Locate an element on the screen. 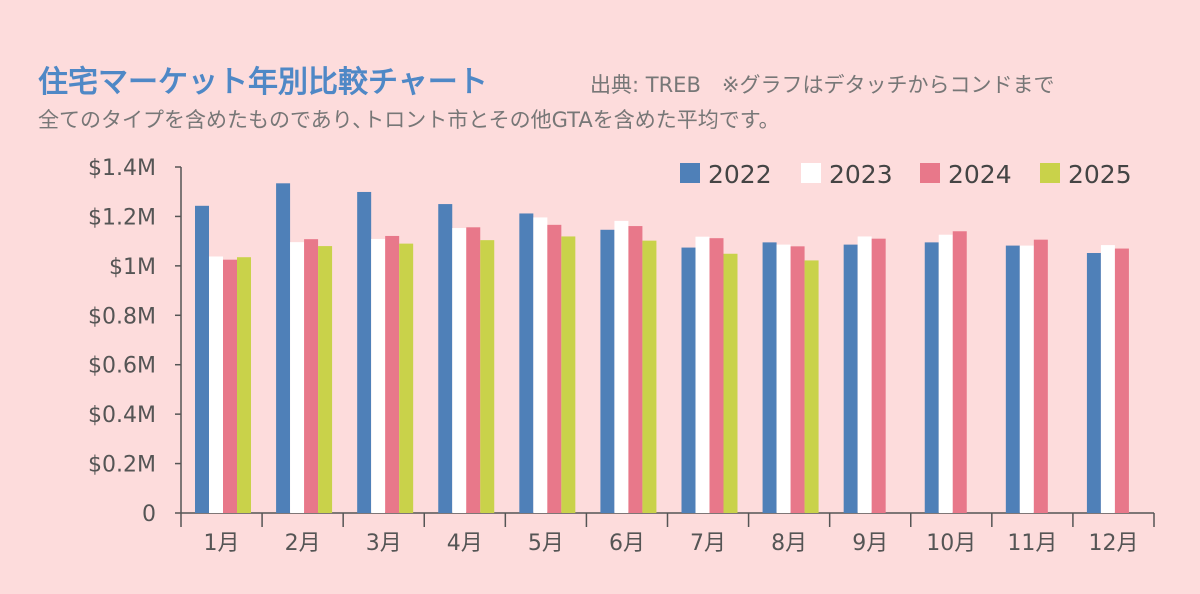 The width and height of the screenshot is (1200, 594). chart-source: 出典: TREB ※グラフはデタッチからコンドまで is located at coordinates (822, 85).